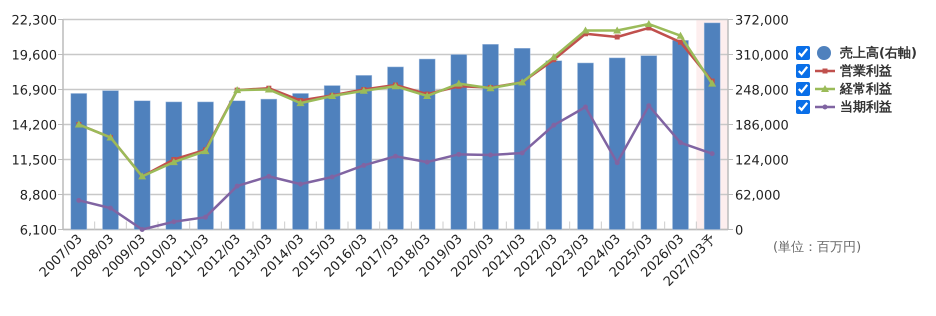  What do you see at coordinates (739, 231) in the screenshot?
I see `y2-tick-label: 0` at bounding box center [739, 231].